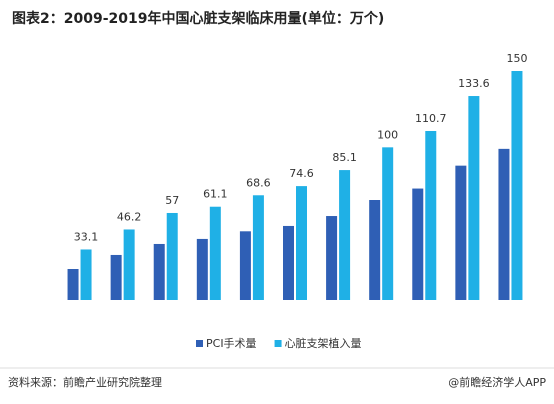 The width and height of the screenshot is (554, 404). I want to click on value-label: 68.6, so click(258, 182).